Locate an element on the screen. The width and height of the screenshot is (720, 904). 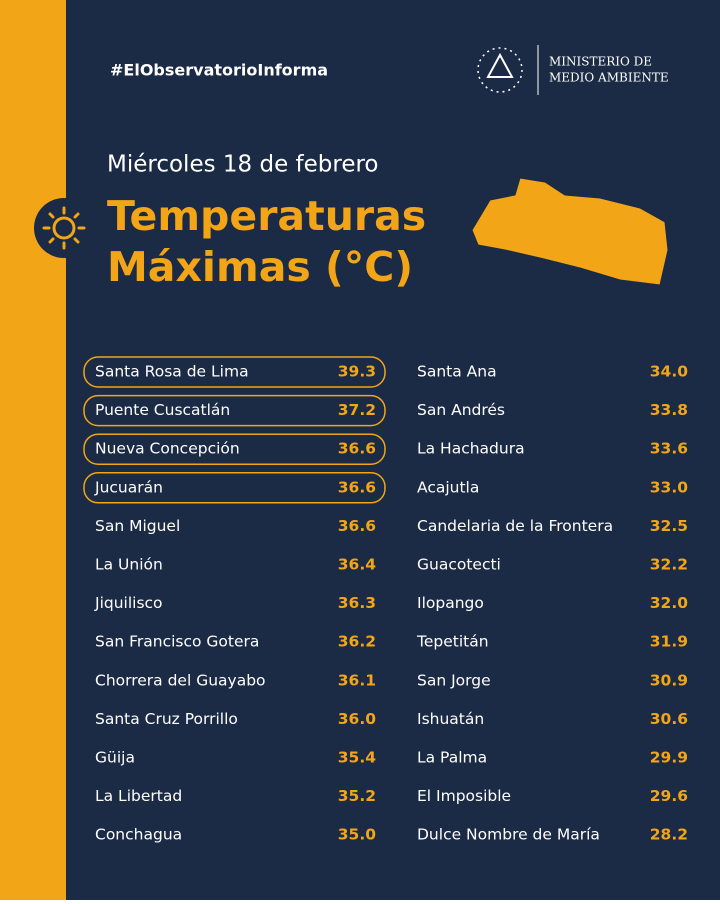
place-name: Ilopango is located at coordinates (450, 603).